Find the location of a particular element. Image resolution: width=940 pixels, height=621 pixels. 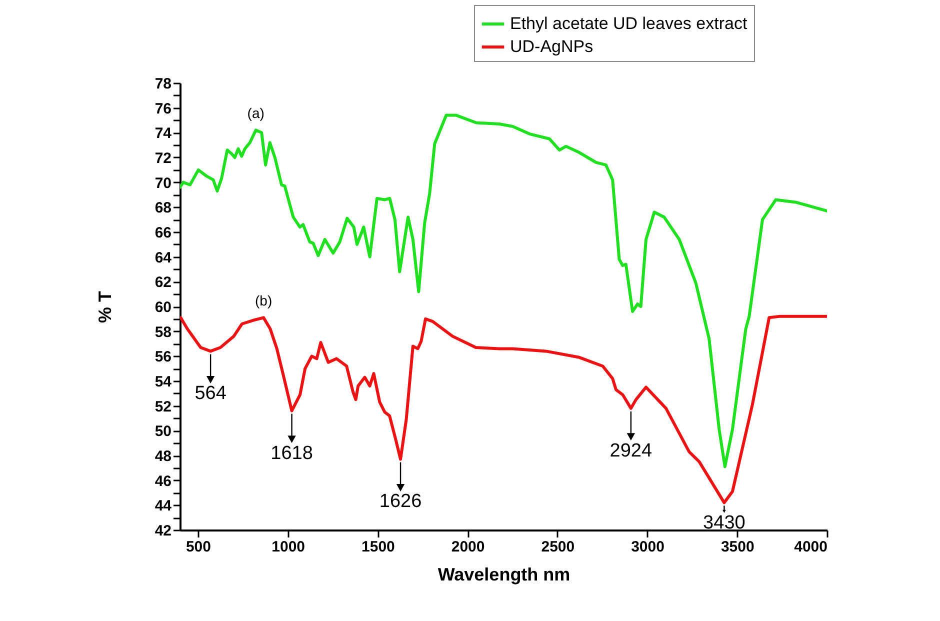

y-tick-label: 74 is located at coordinates (163, 133).